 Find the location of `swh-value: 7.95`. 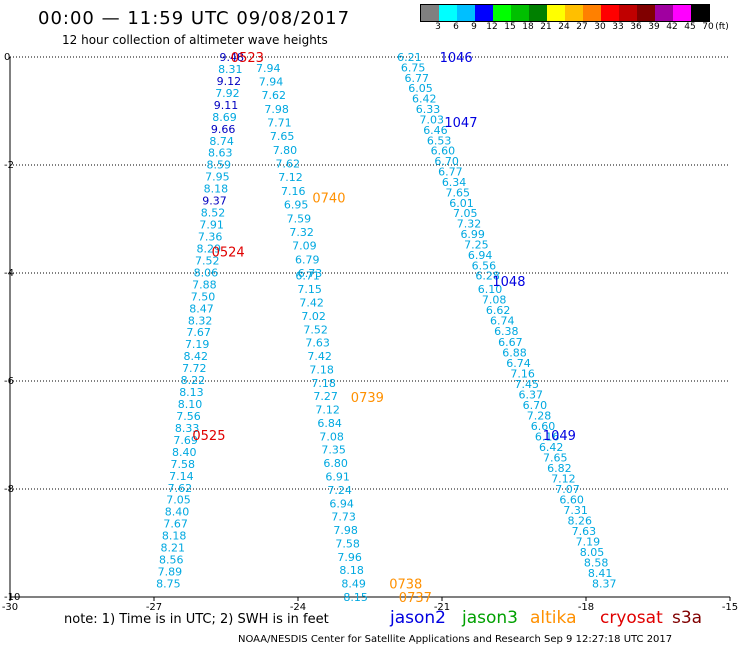

swh-value: 7.95 is located at coordinates (217, 177).